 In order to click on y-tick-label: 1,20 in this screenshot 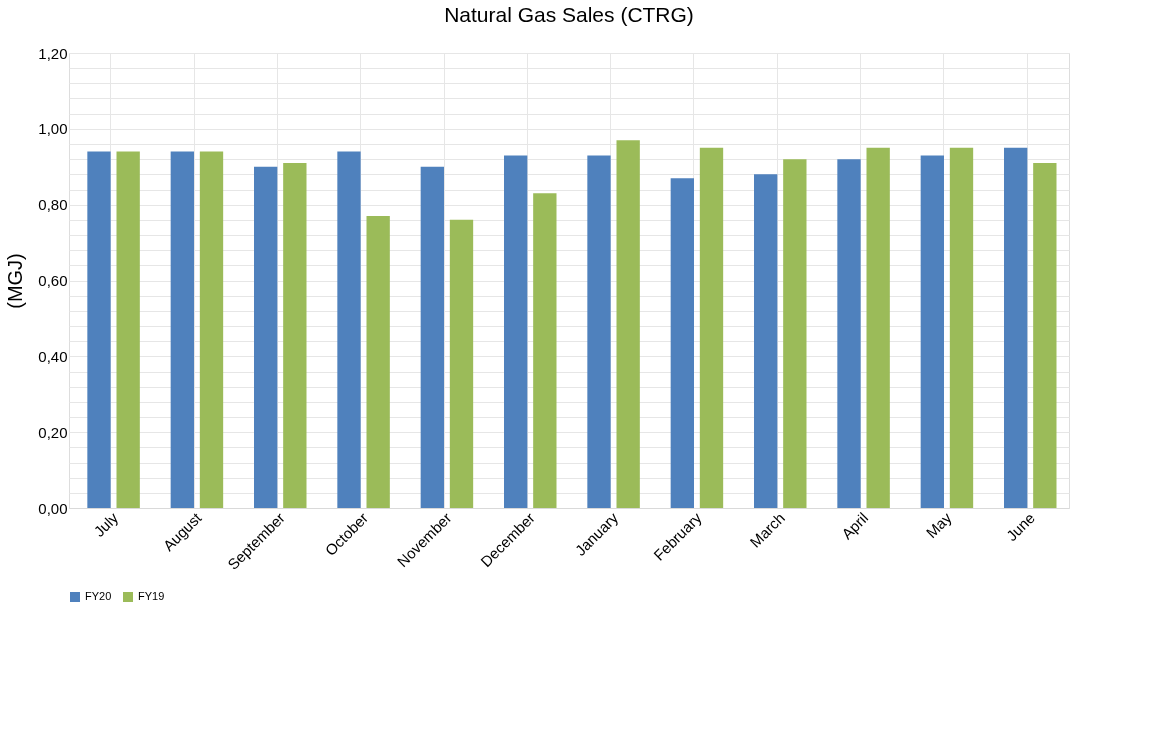, I will do `click(53, 53)`.